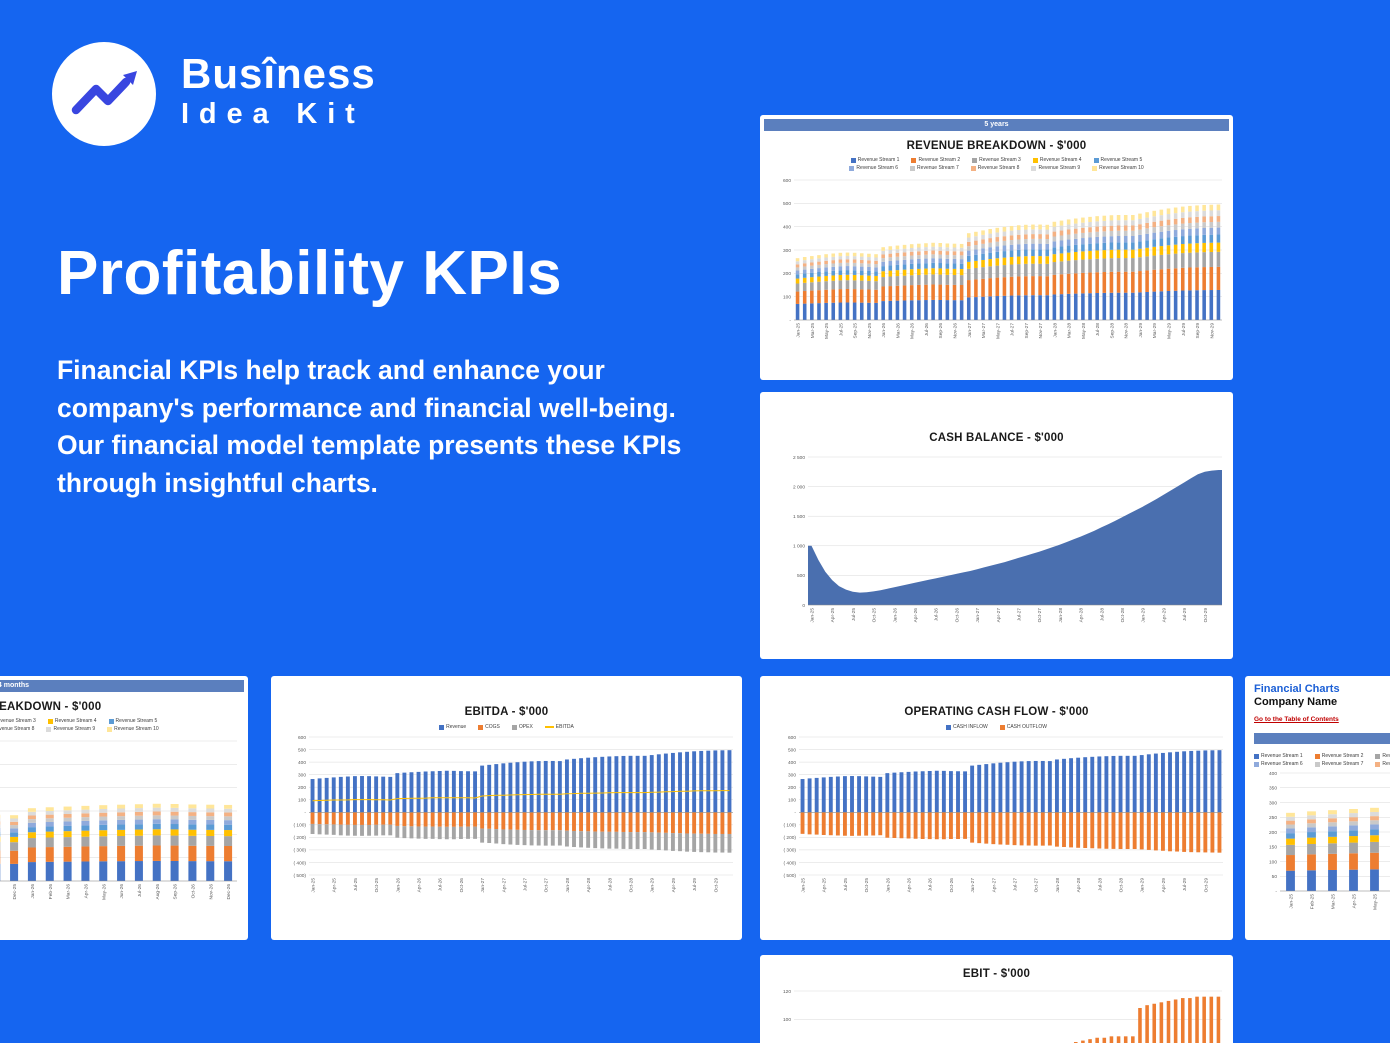 The image size is (1390, 1043). I want to click on svg-text: Apr-26, so click(420, 885).